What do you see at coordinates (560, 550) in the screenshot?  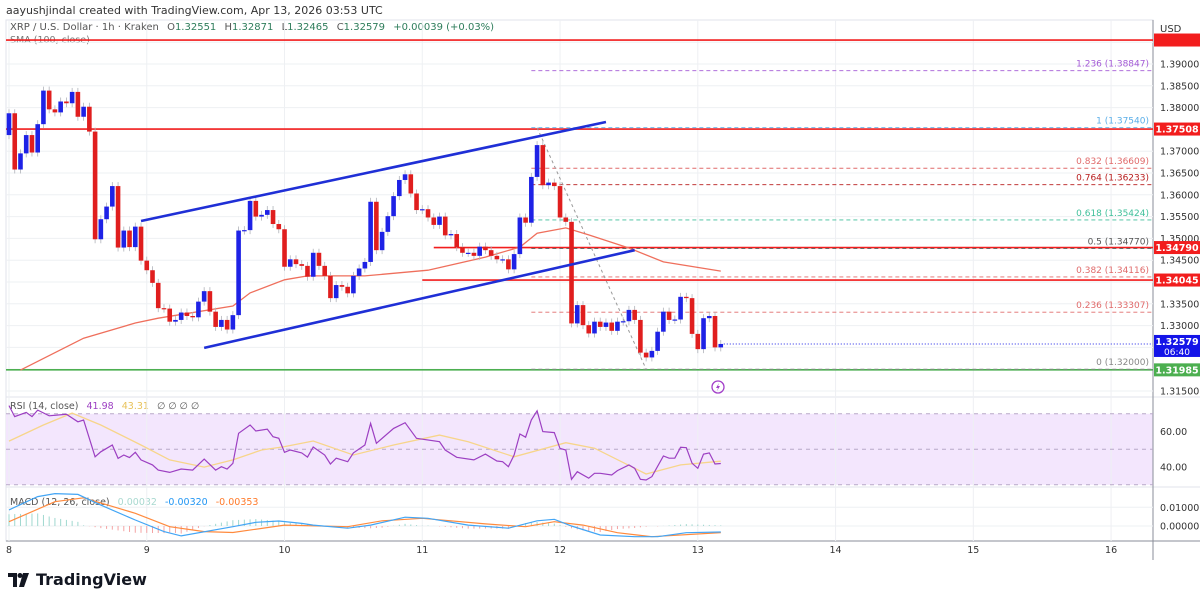 I see `date-tick-label: 12` at bounding box center [560, 550].